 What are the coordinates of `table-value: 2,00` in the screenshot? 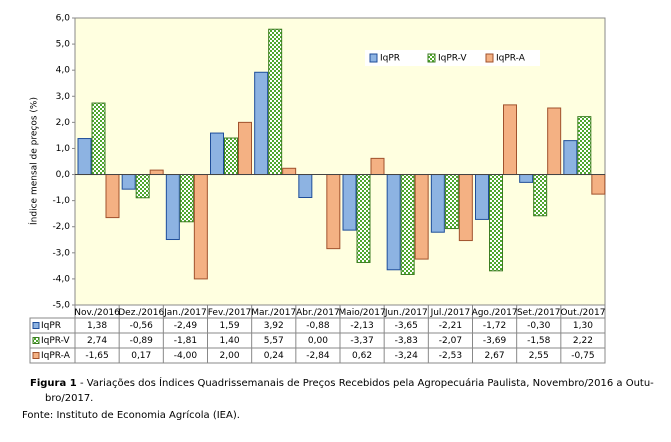 It's located at (230, 356).